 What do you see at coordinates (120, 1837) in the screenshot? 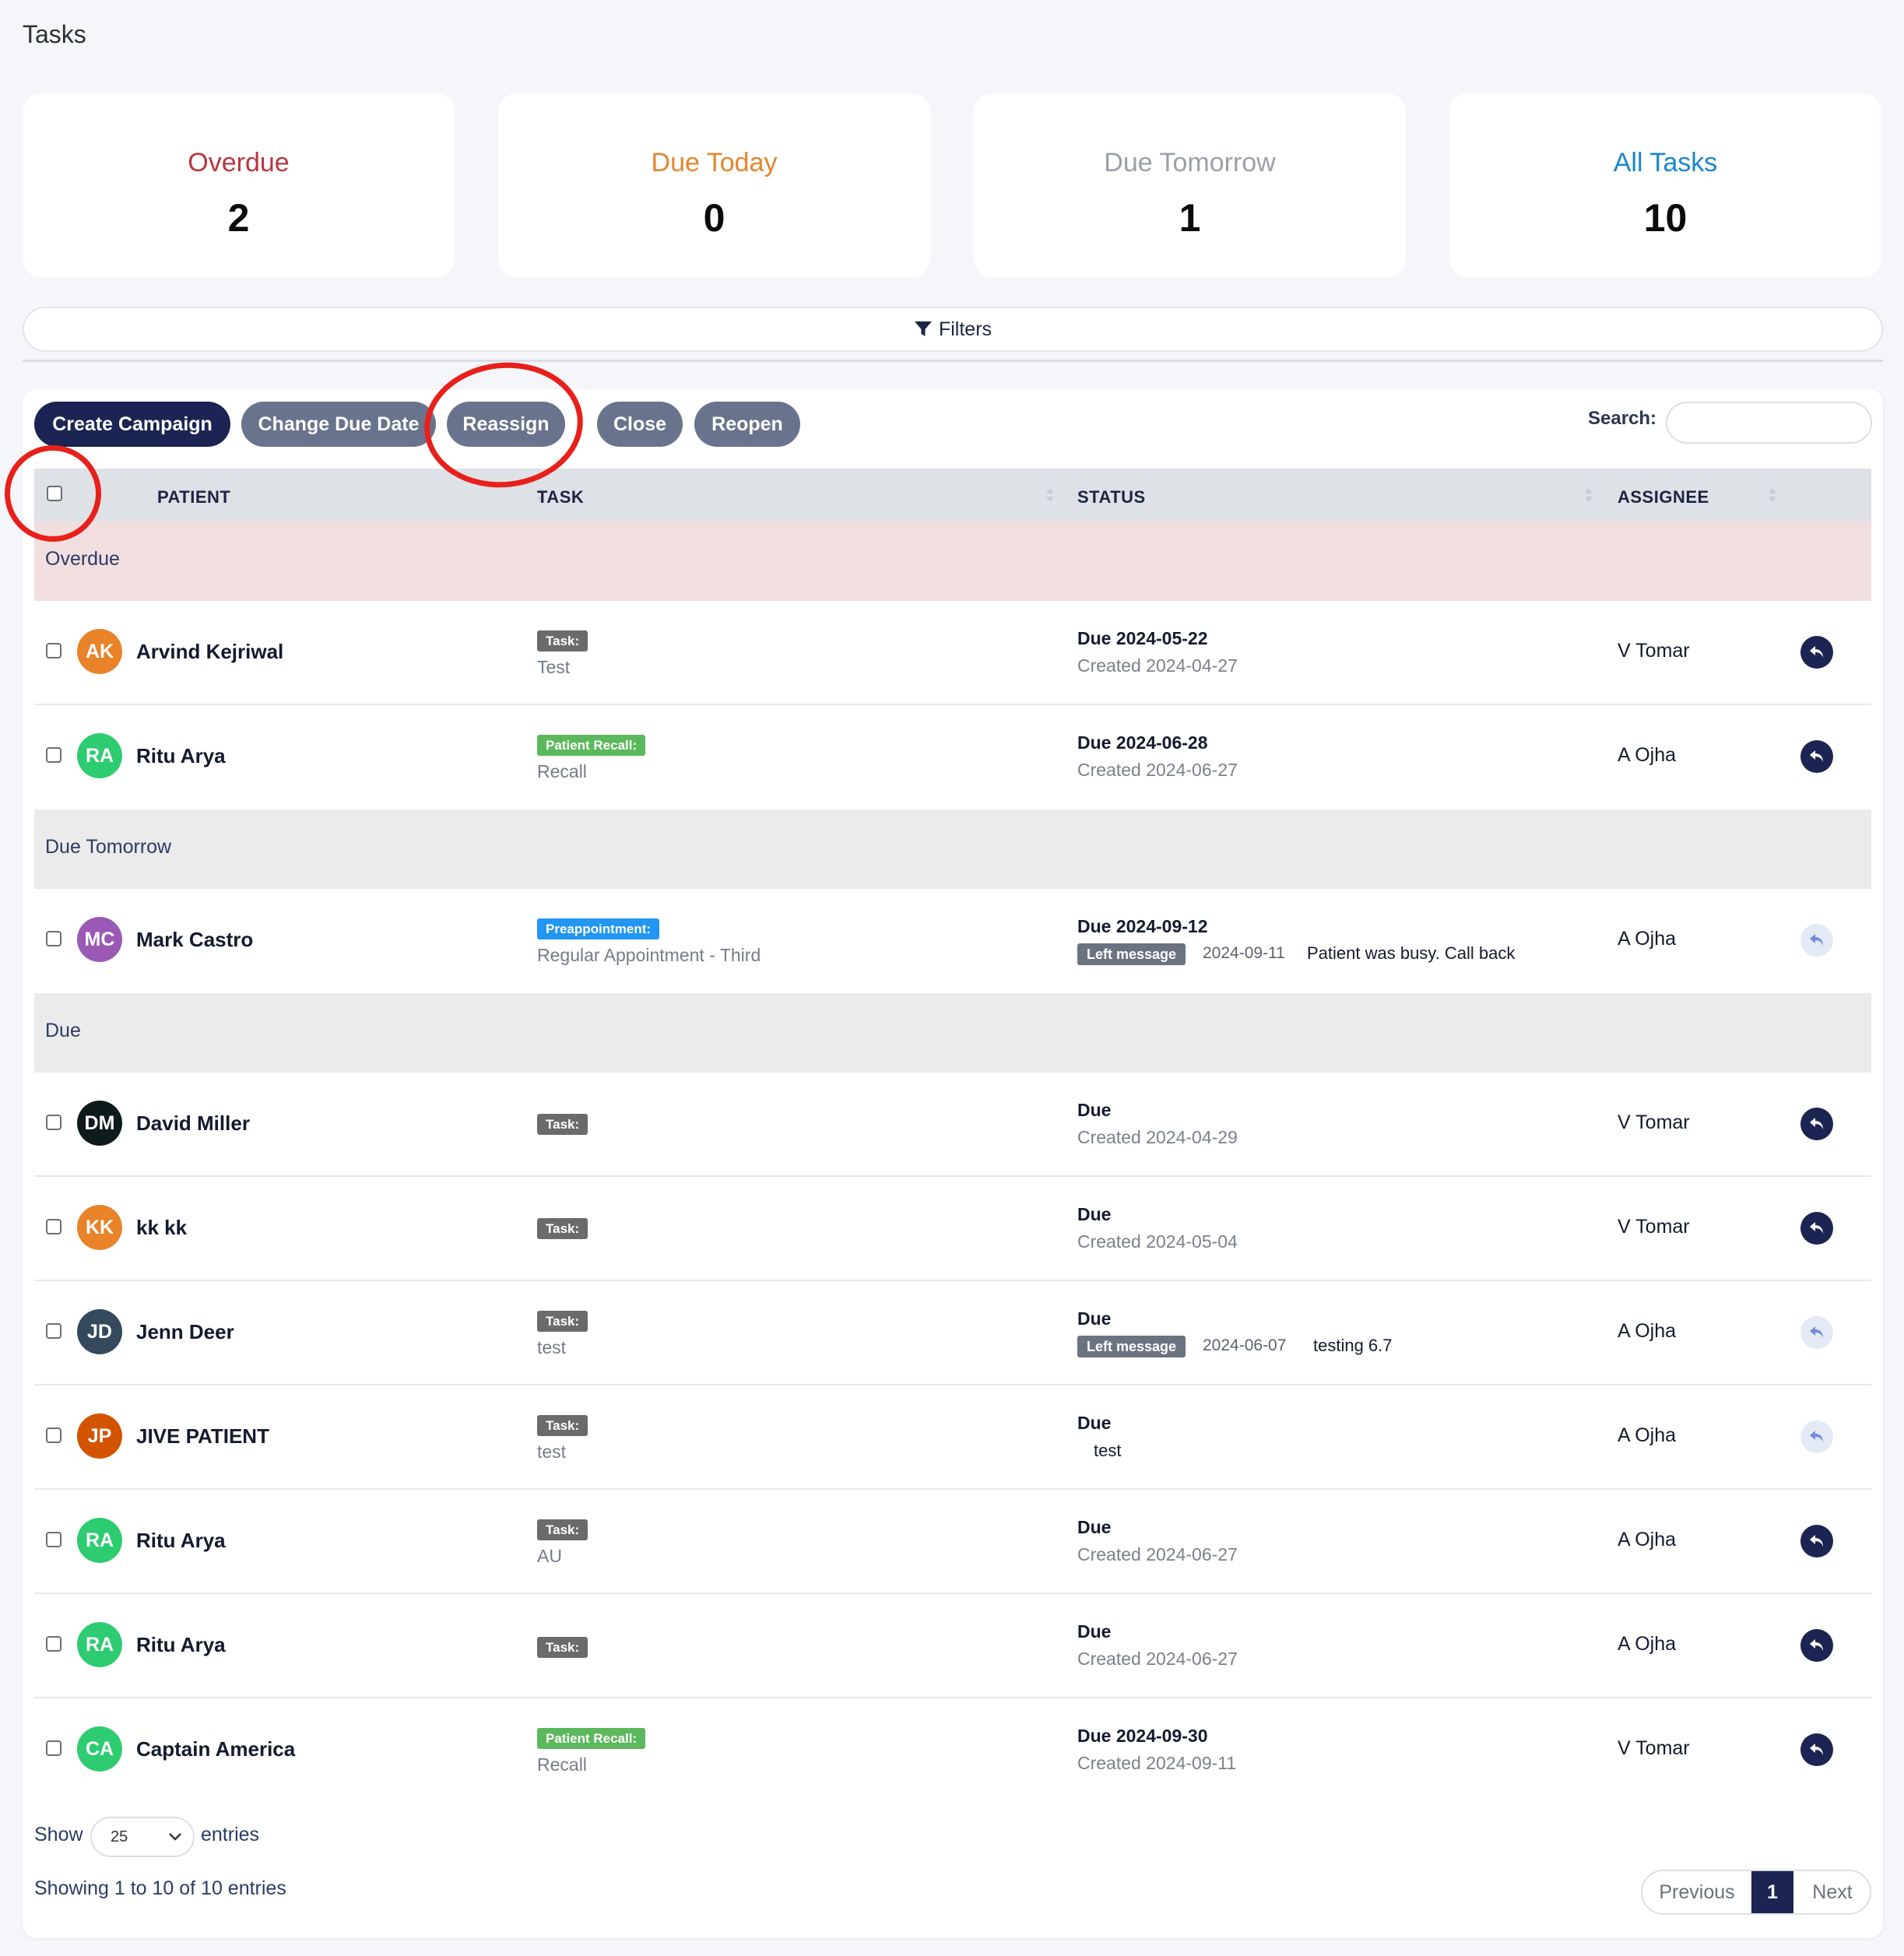
I see `page-size-value: 25` at bounding box center [120, 1837].